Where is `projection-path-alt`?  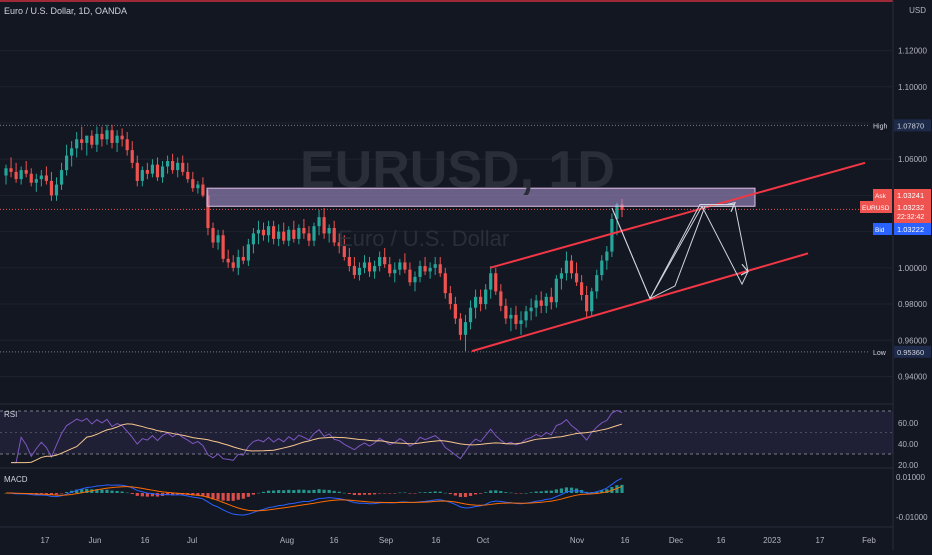
projection-path-alt is located at coordinates (680, 252).